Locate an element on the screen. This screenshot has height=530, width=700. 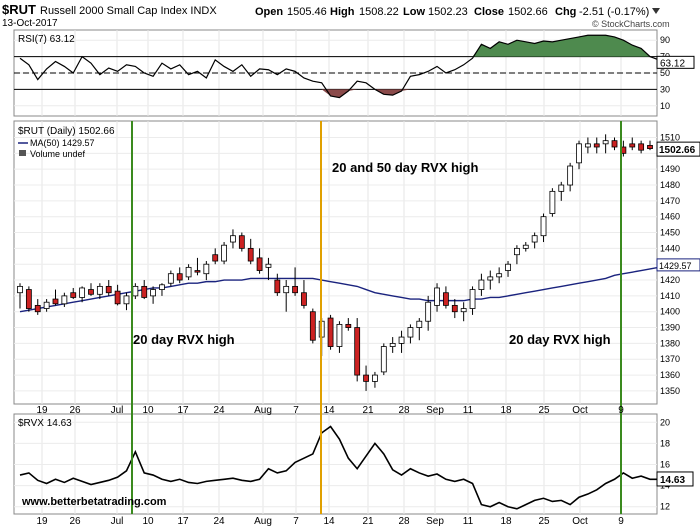
price-last-value-box is located at coordinates (678, 149).